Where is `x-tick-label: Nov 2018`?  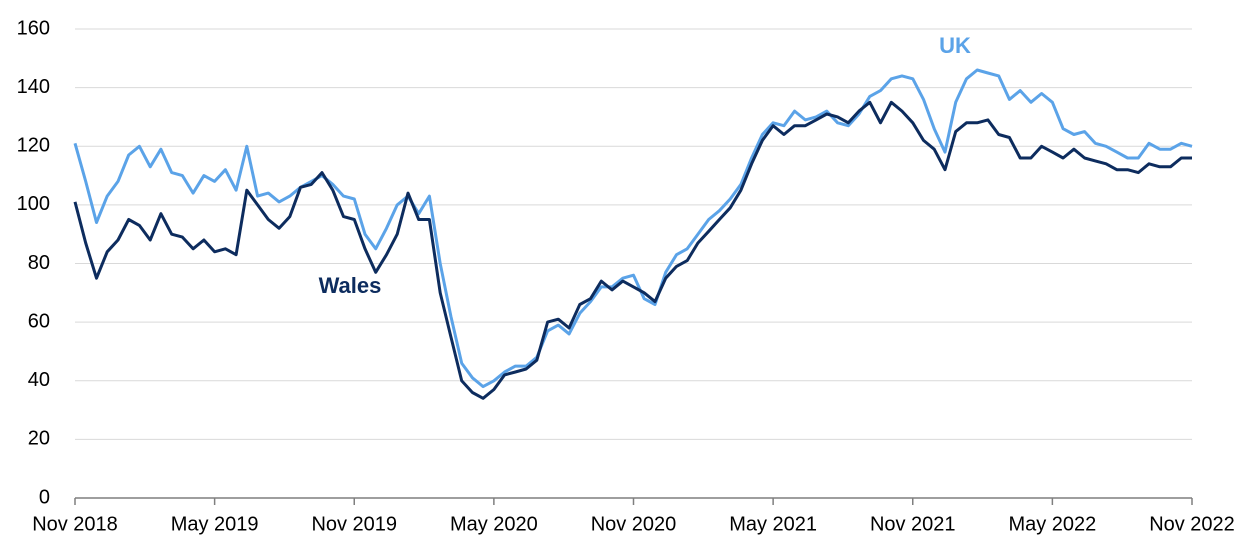
x-tick-label: Nov 2018 is located at coordinates (75, 524).